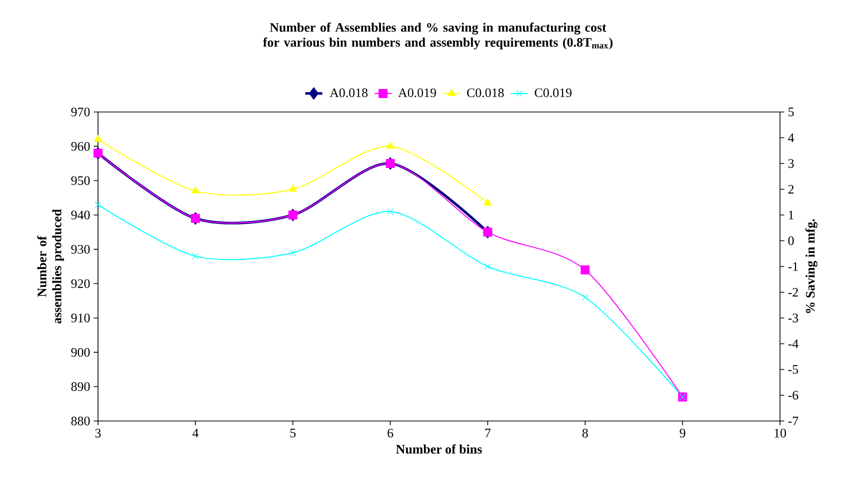 The image size is (852, 488). I want to click on y-tick-label: 970, so click(80, 112).